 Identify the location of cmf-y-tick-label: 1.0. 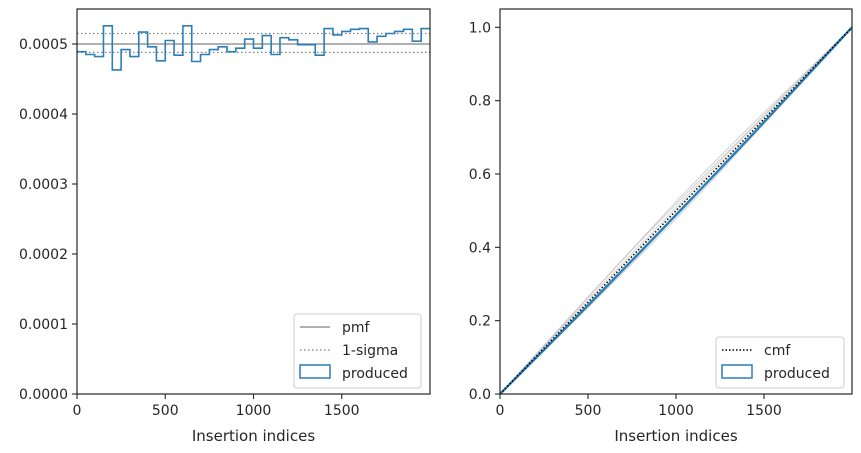
(480, 28).